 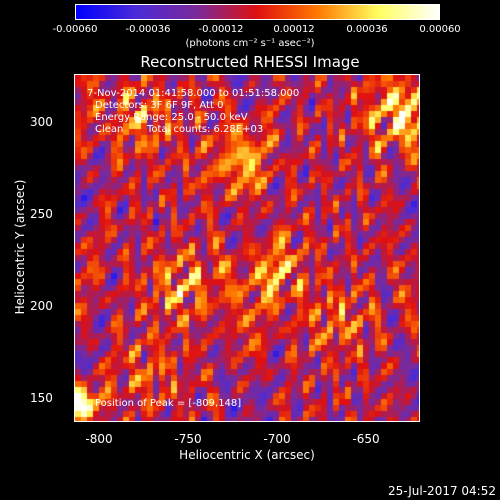 I want to click on x-tick-label: -700, so click(x=277, y=439).